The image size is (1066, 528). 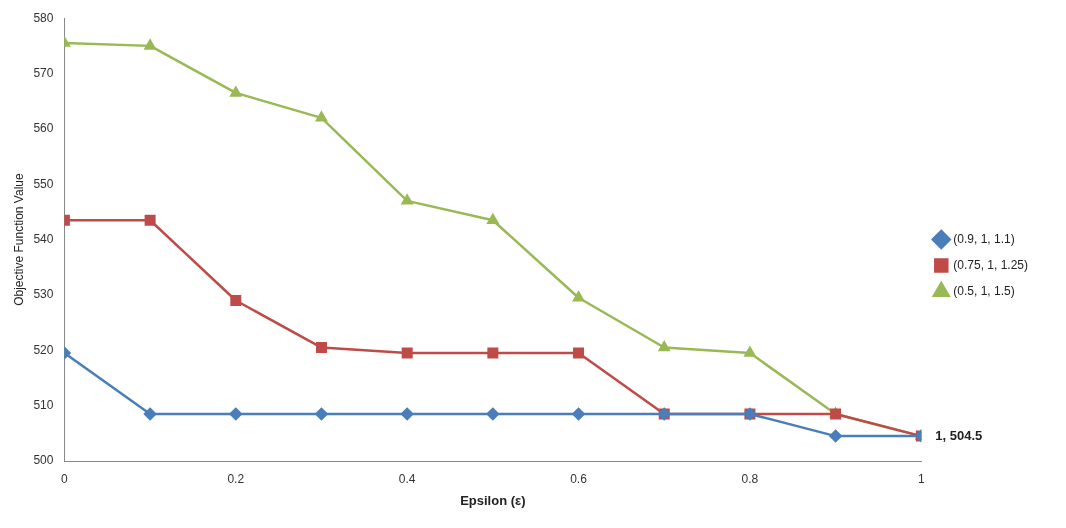 What do you see at coordinates (991, 264) in the screenshot?
I see `legend-label: (0.75, 1, 1.25)` at bounding box center [991, 264].